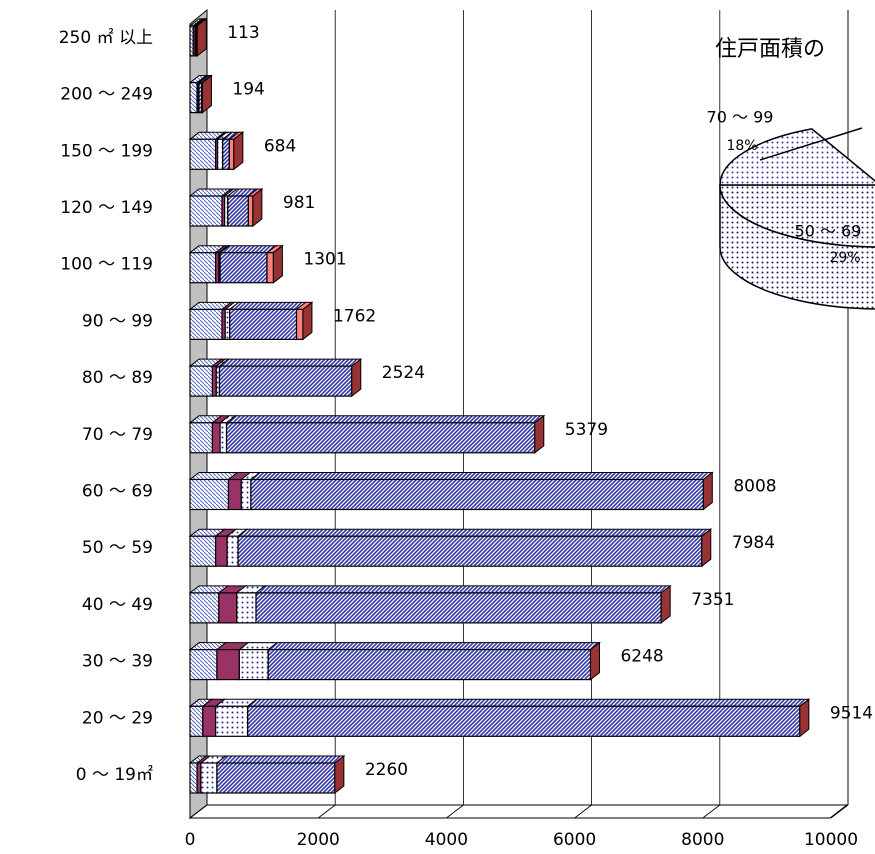 The image size is (875, 854). What do you see at coordinates (831, 840) in the screenshot?
I see `x-tick-label: 10000` at bounding box center [831, 840].